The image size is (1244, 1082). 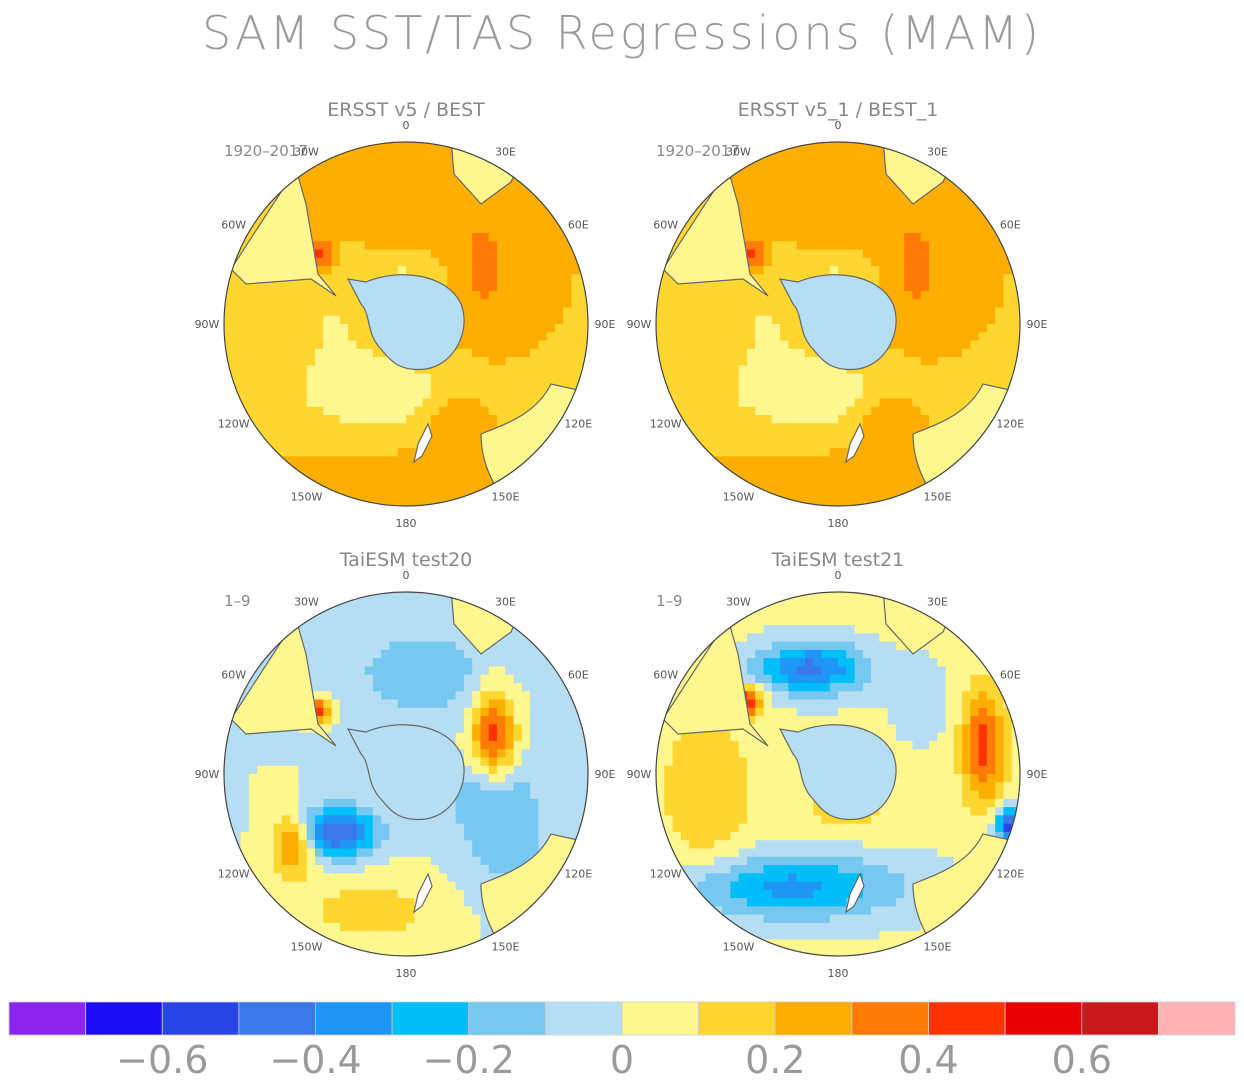 I want to click on longitude-label: 60W, so click(x=233, y=225).